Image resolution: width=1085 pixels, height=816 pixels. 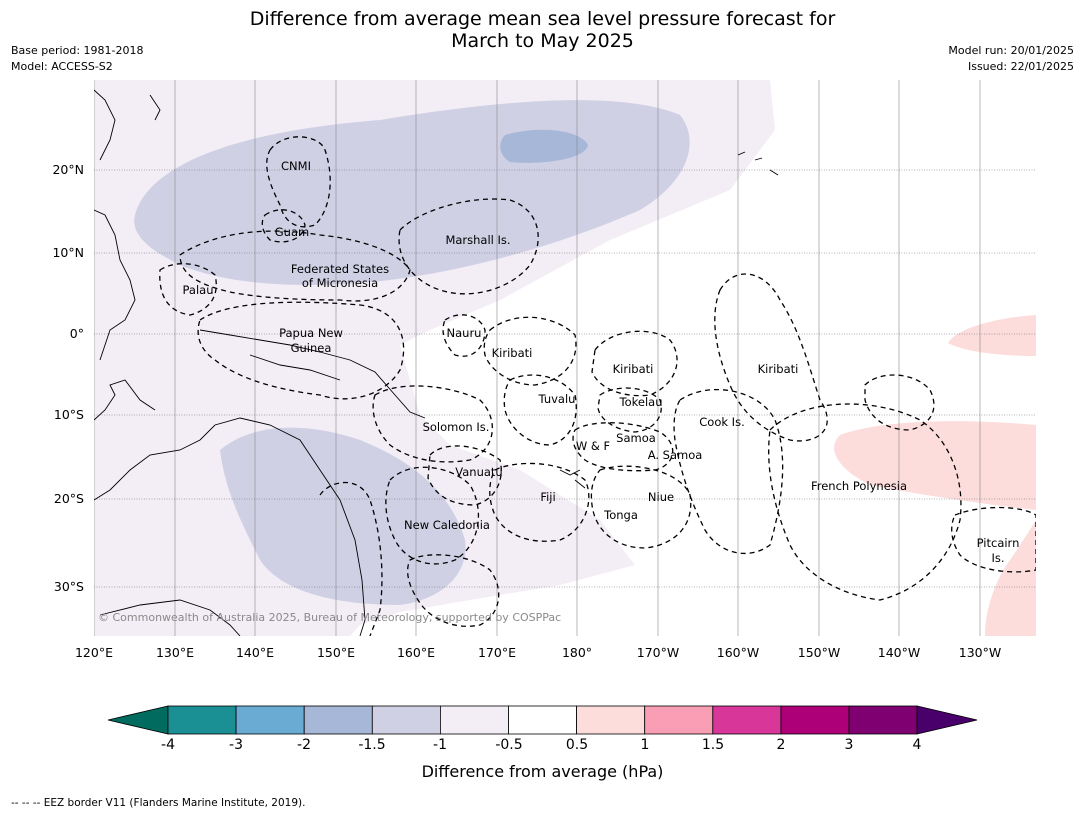 What do you see at coordinates (468, 246) in the screenshot?
I see `eez-marshall` at bounding box center [468, 246].